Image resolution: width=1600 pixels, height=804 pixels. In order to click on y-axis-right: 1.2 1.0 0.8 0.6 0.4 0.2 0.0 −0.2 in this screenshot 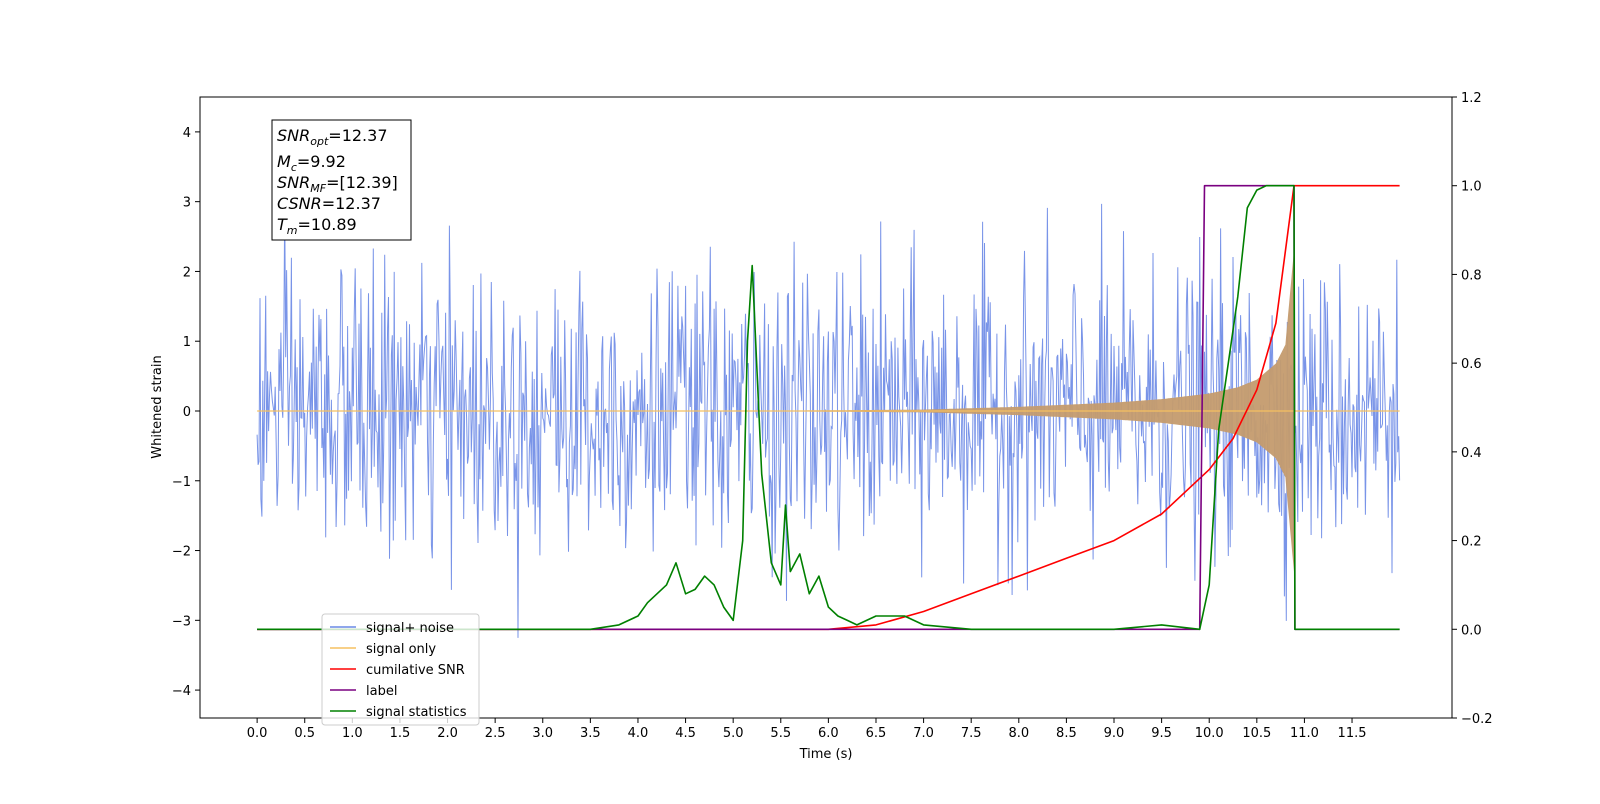, I will do `click(1472, 409)`.